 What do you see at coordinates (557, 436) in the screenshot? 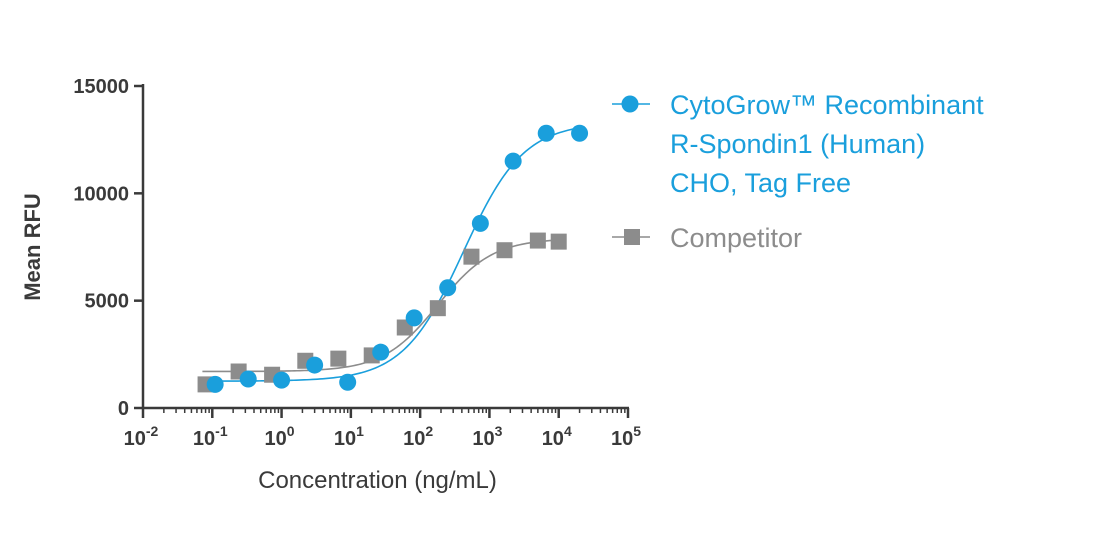
I see `x-tick-label: 10⁴` at bounding box center [557, 436].